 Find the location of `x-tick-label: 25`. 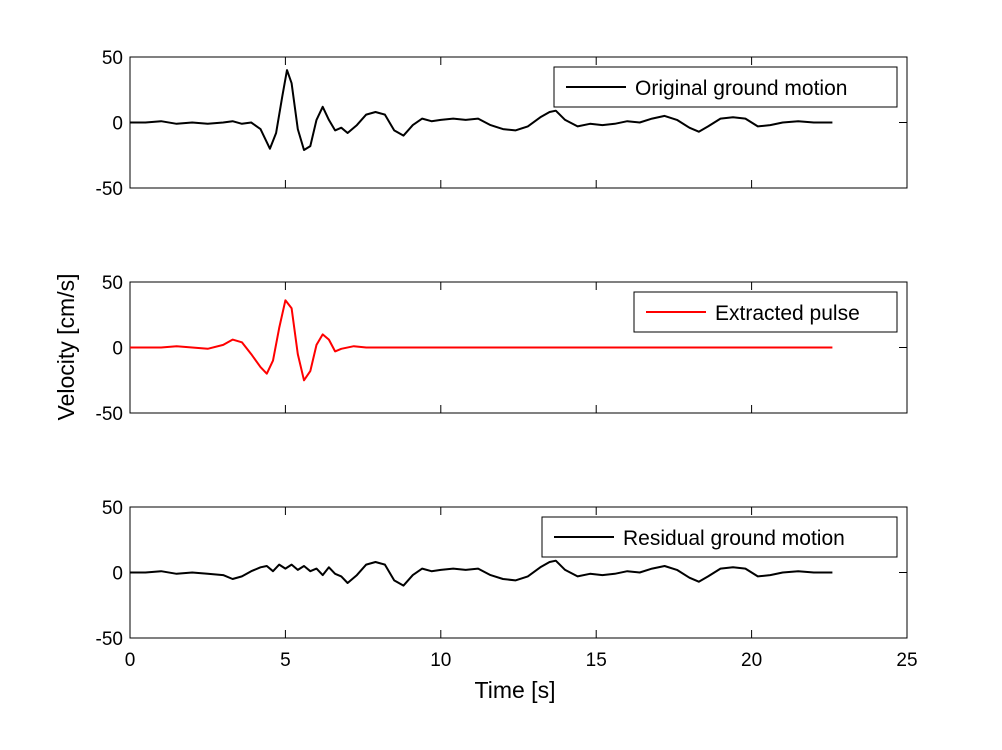

x-tick-label: 25 is located at coordinates (906, 660).